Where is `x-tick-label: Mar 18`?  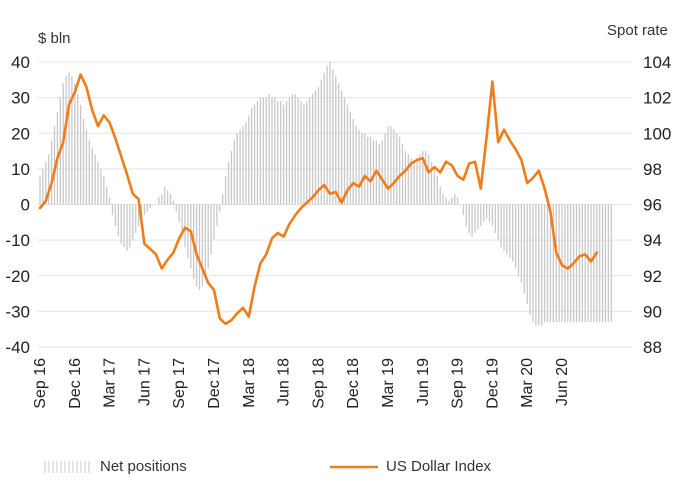
x-tick-label: Mar 18 is located at coordinates (249, 383).